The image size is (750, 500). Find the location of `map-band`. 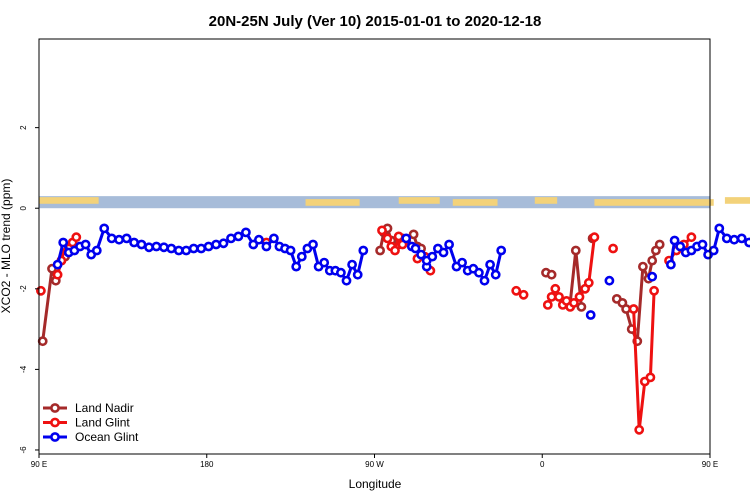

map-band is located at coordinates (394, 202).